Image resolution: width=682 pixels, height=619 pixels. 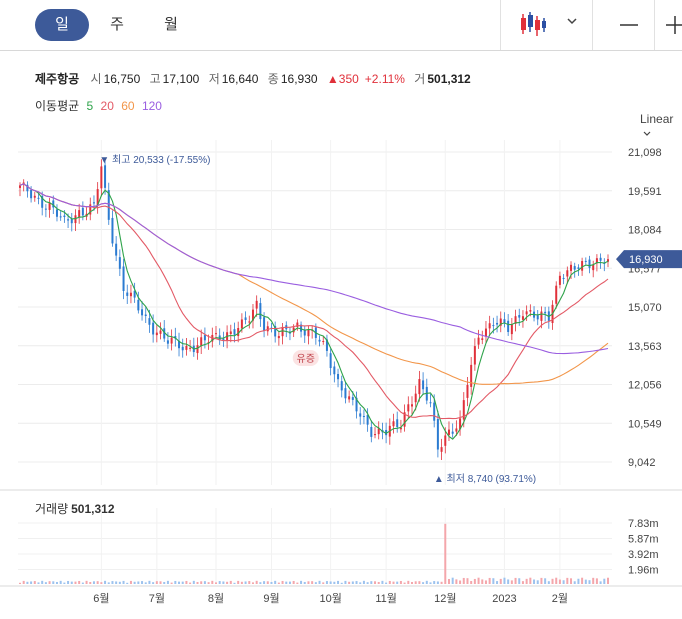 What do you see at coordinates (171, 24) in the screenshot?
I see `tab-month: 월` at bounding box center [171, 24].